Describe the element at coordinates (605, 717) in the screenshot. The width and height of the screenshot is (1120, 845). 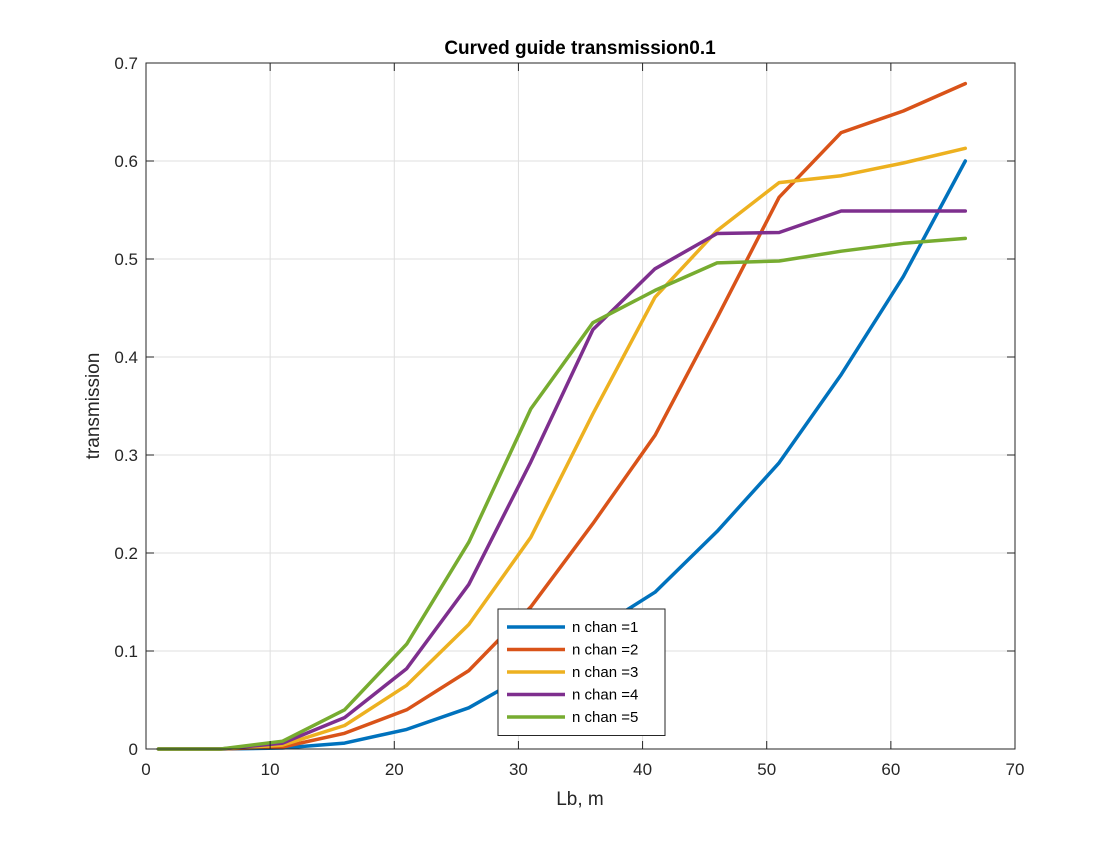
I see `legend-entry: n chan =5` at that location.